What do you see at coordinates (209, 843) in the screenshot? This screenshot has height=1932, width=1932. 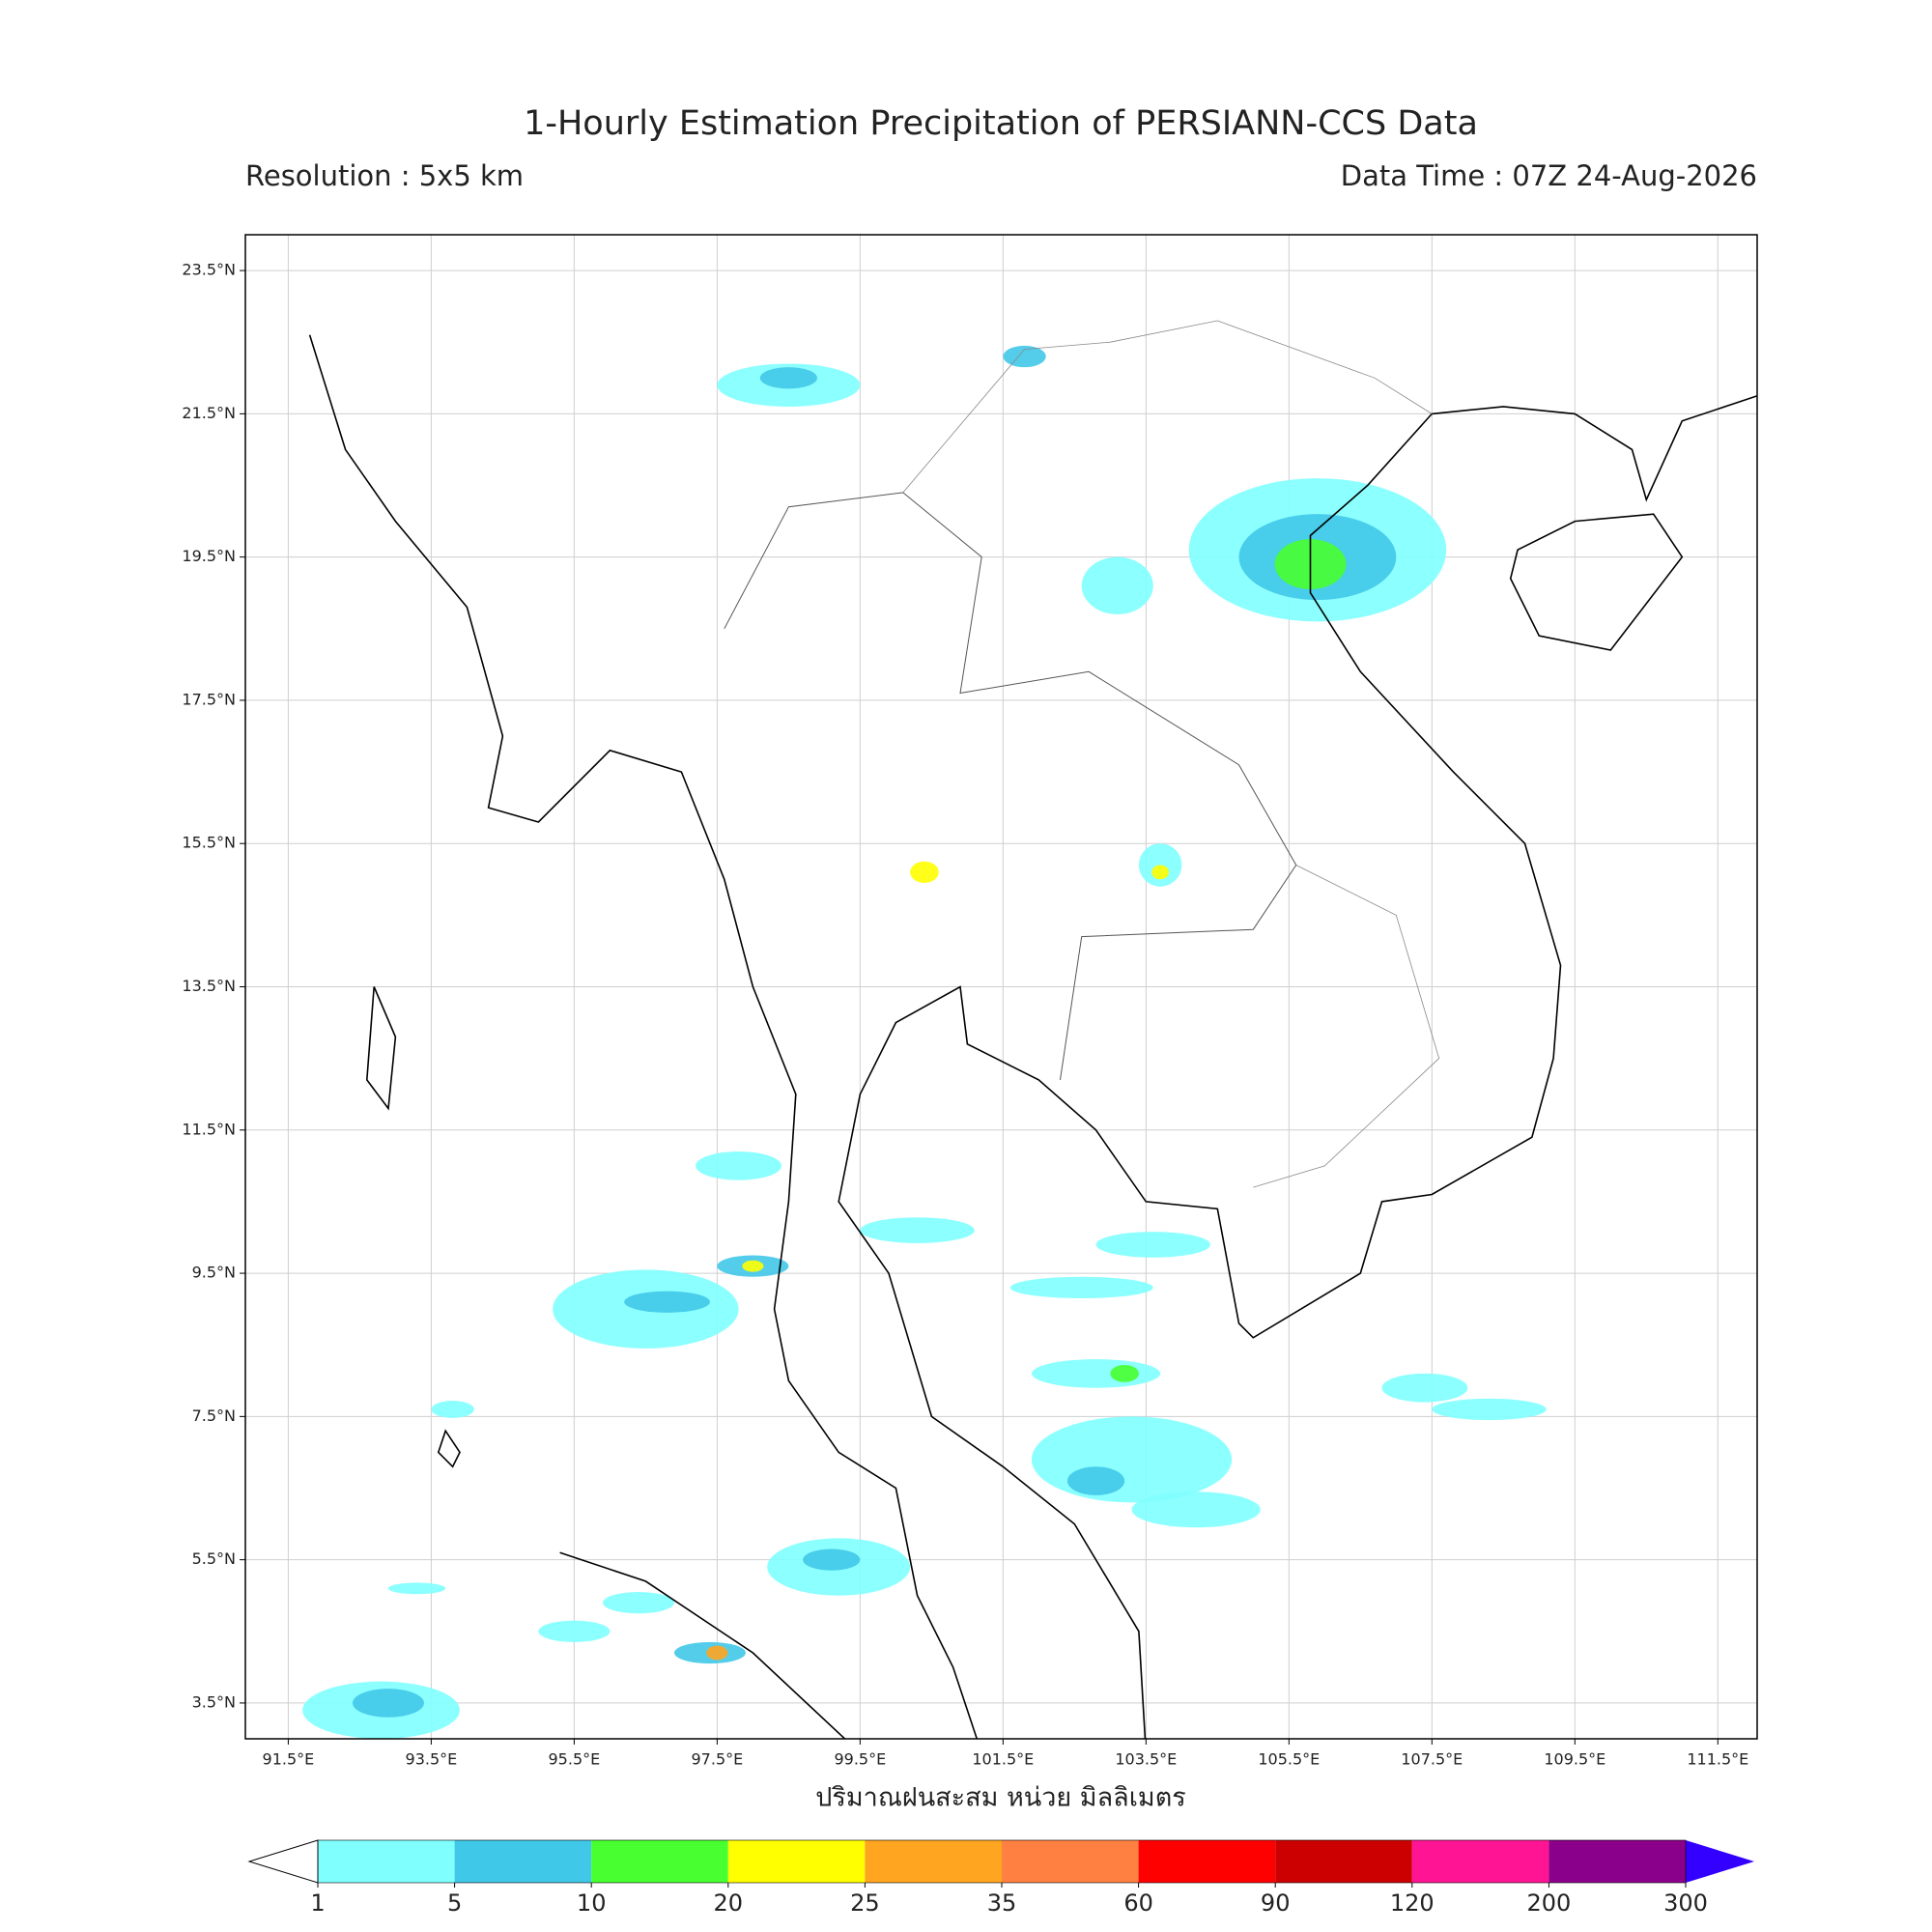 I see `y-tick-label: 15.5°N` at bounding box center [209, 843].